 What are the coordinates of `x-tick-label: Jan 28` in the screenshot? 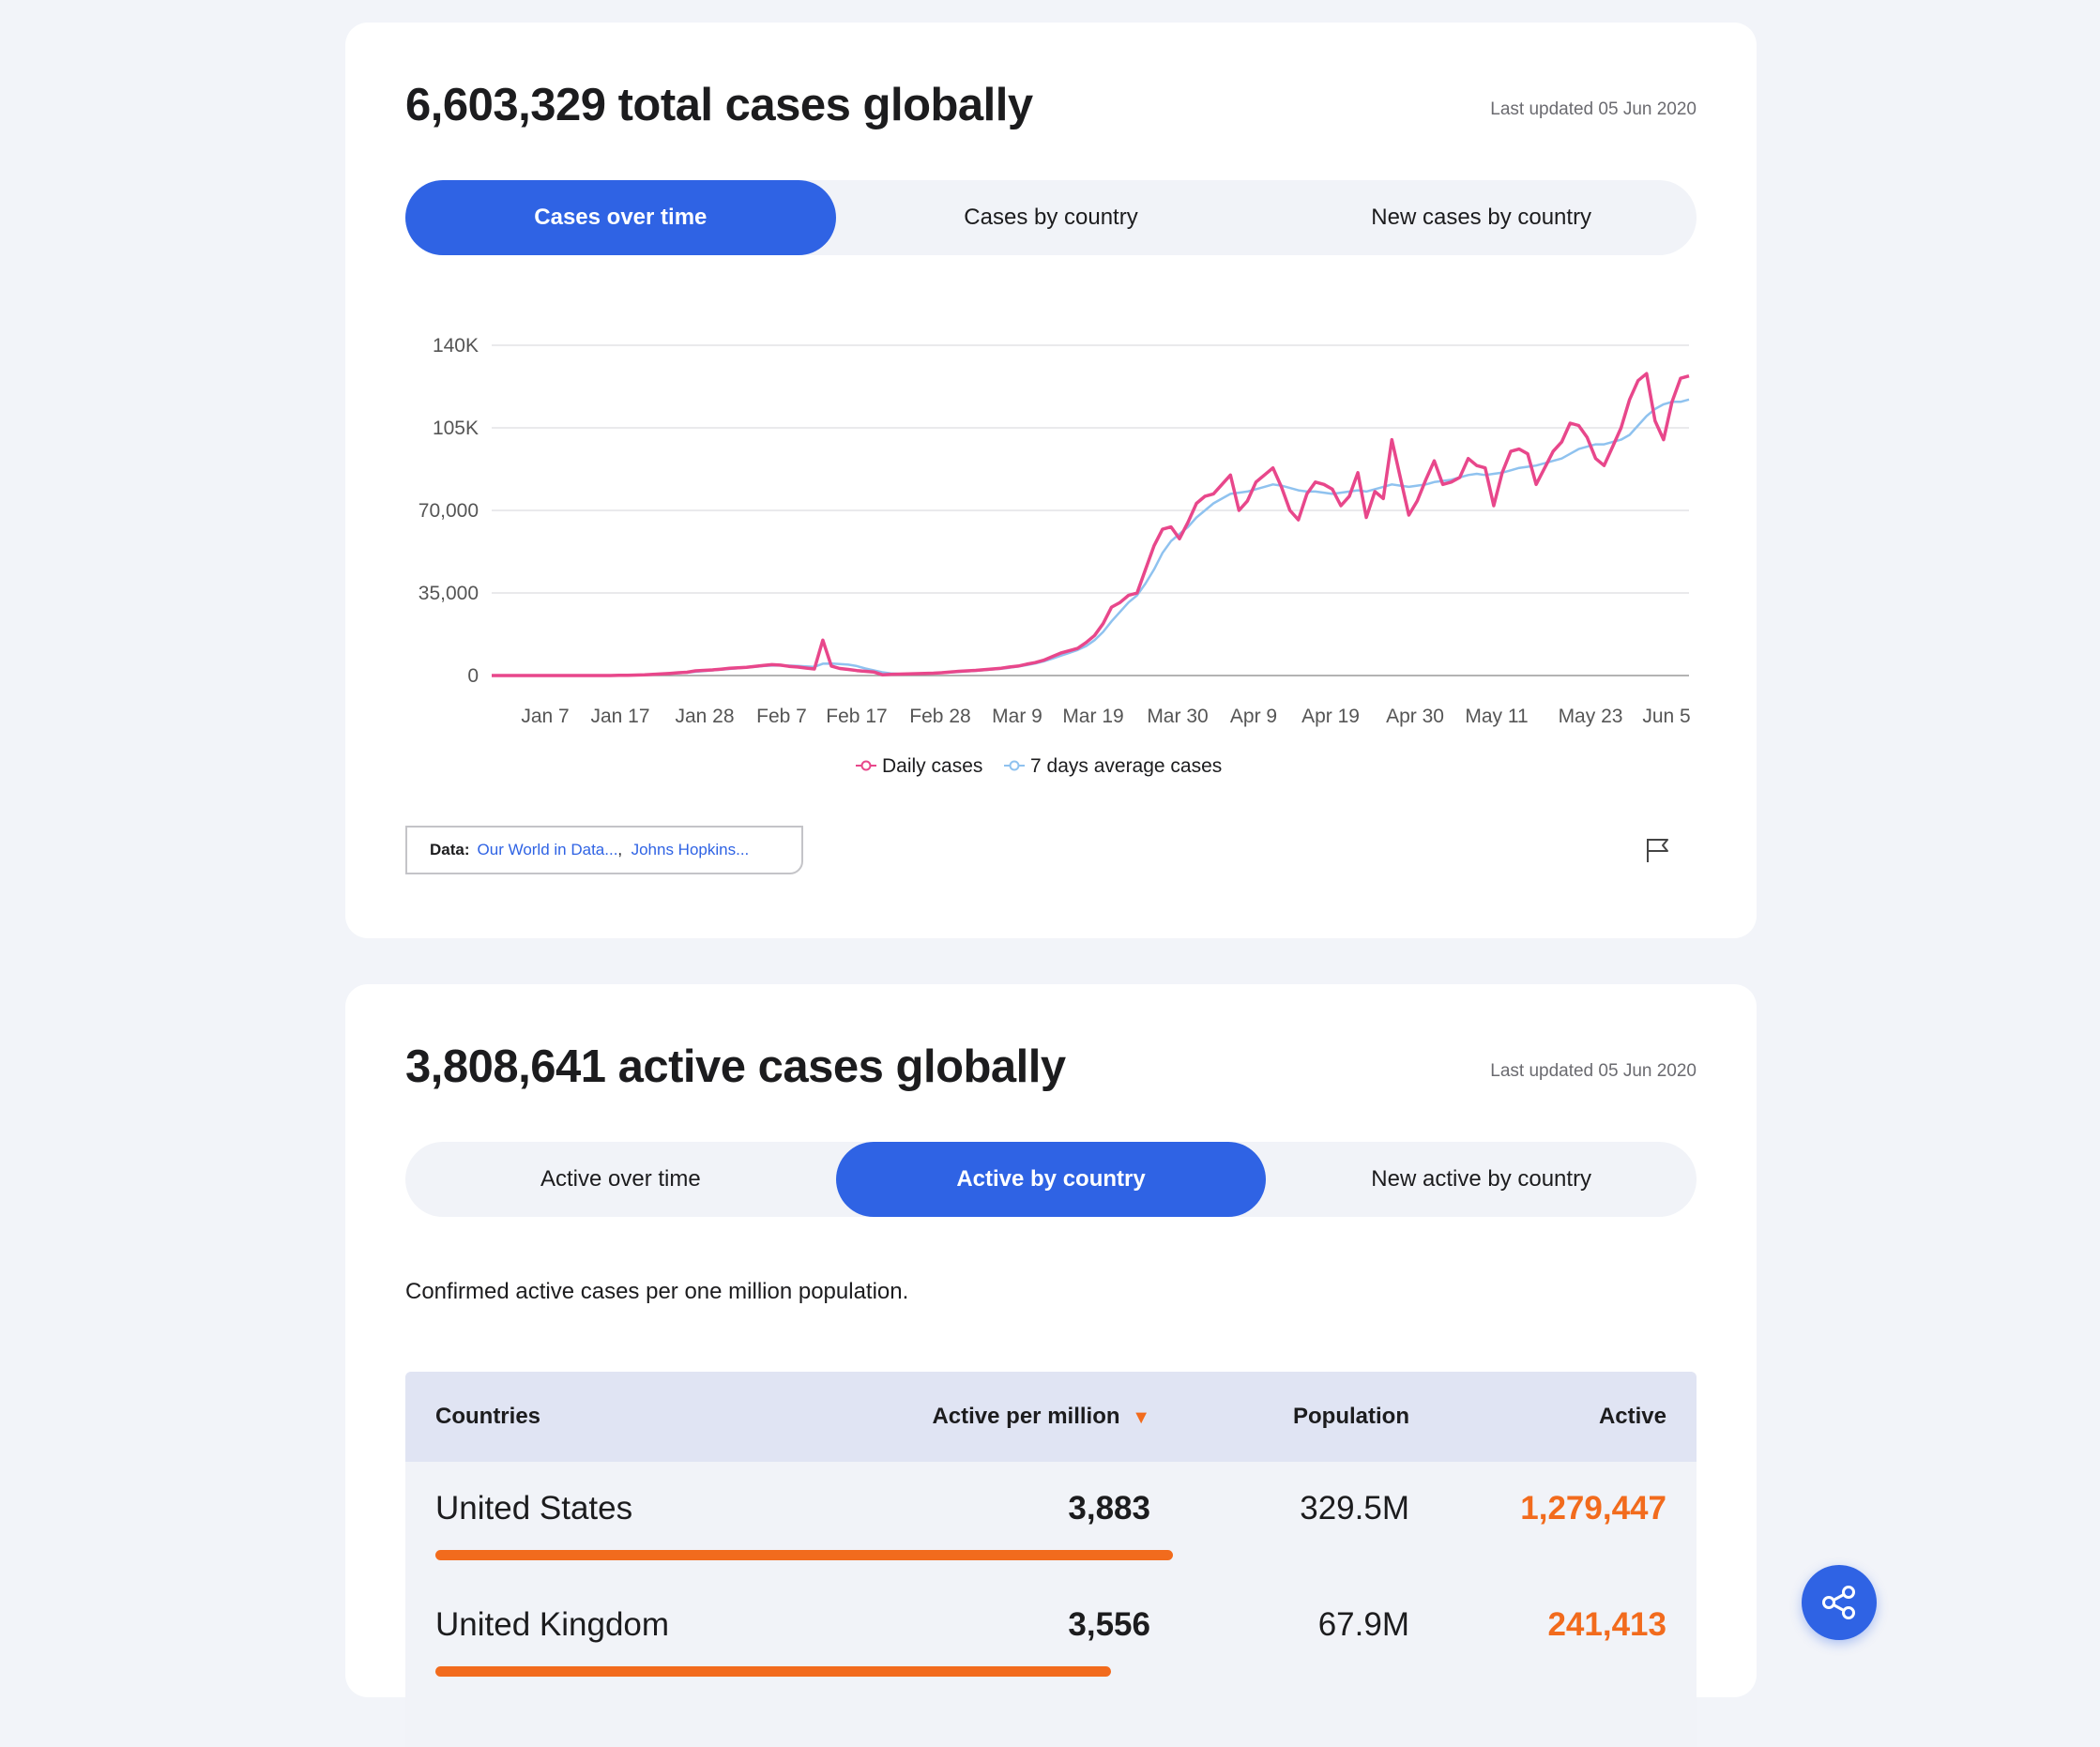 It's located at (704, 716).